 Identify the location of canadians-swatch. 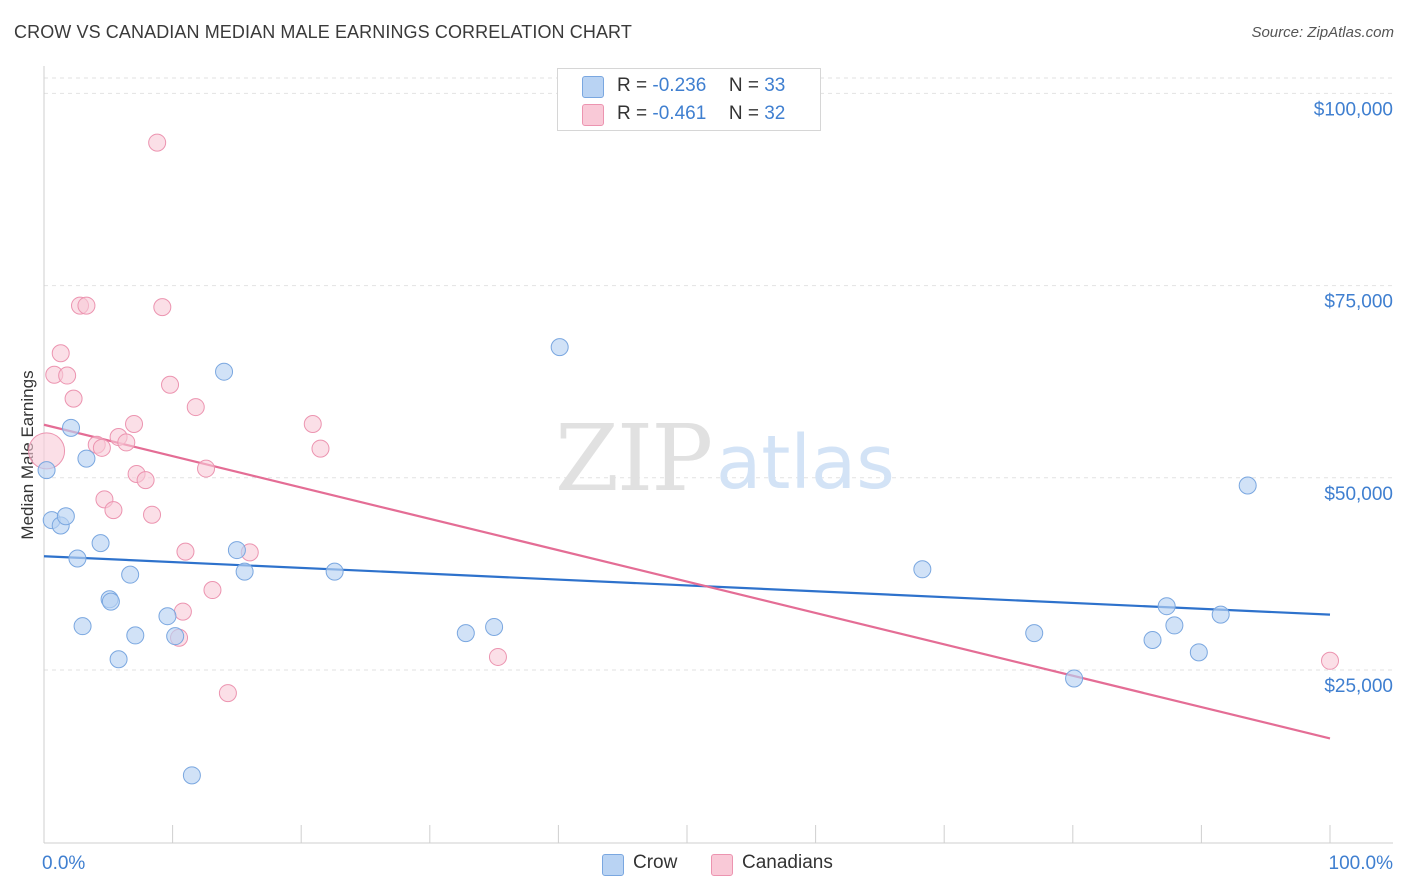
(593, 115).